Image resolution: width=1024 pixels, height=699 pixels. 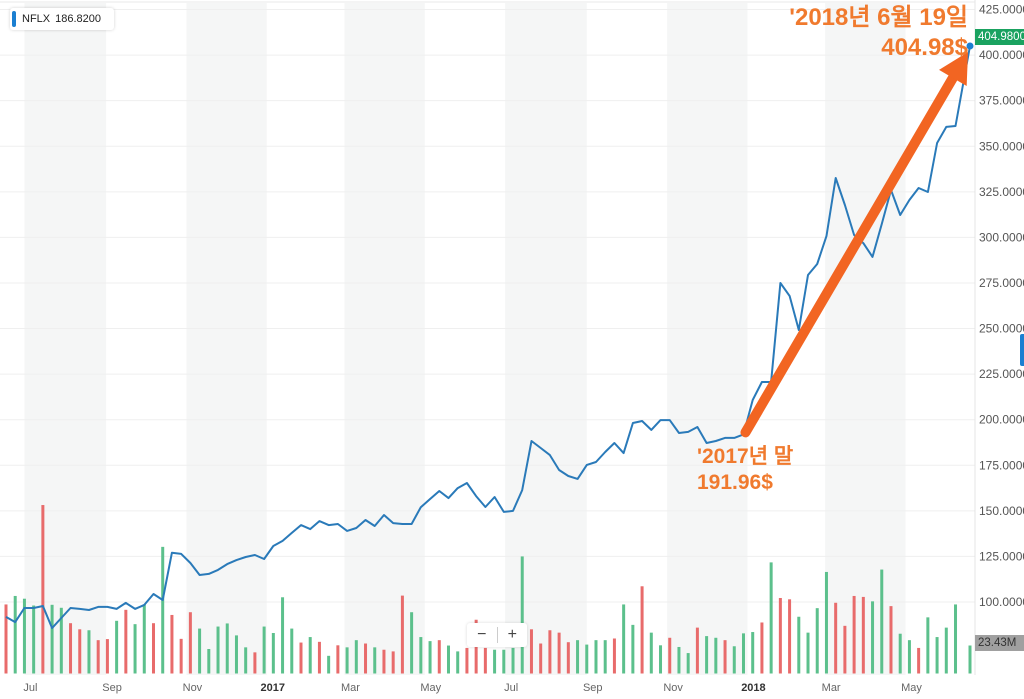 What do you see at coordinates (30, 688) in the screenshot?
I see `x-tick-label: Jul` at bounding box center [30, 688].